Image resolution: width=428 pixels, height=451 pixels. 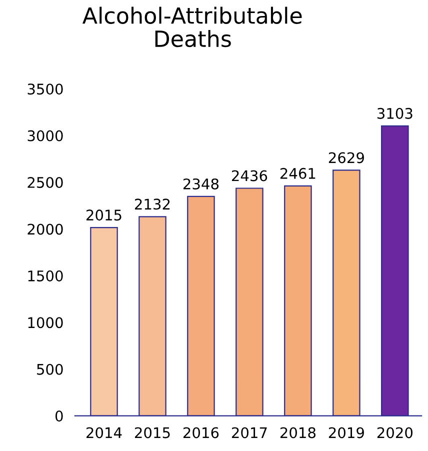 What do you see at coordinates (192, 27) in the screenshot?
I see `chart-title: Alcohol-Attributable Deaths` at bounding box center [192, 27].